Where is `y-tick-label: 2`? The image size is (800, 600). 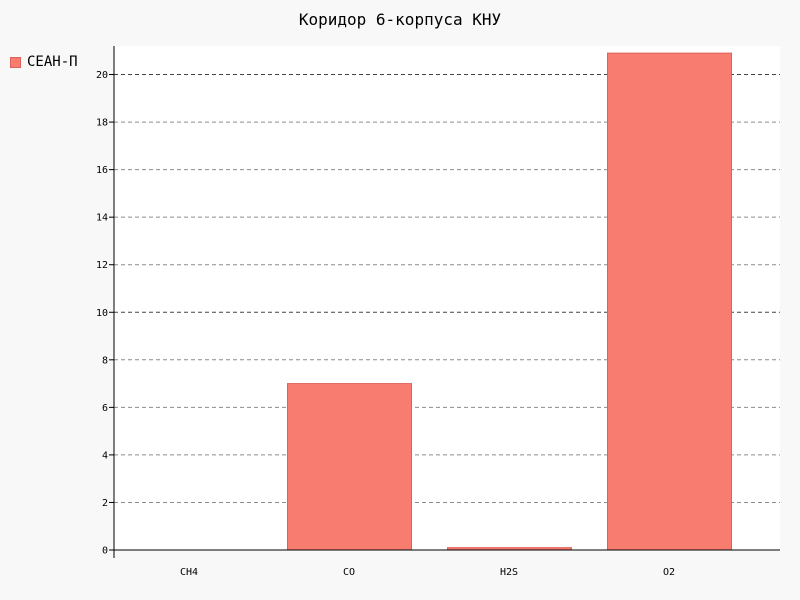
y-tick-label: 2 is located at coordinates (105, 503).